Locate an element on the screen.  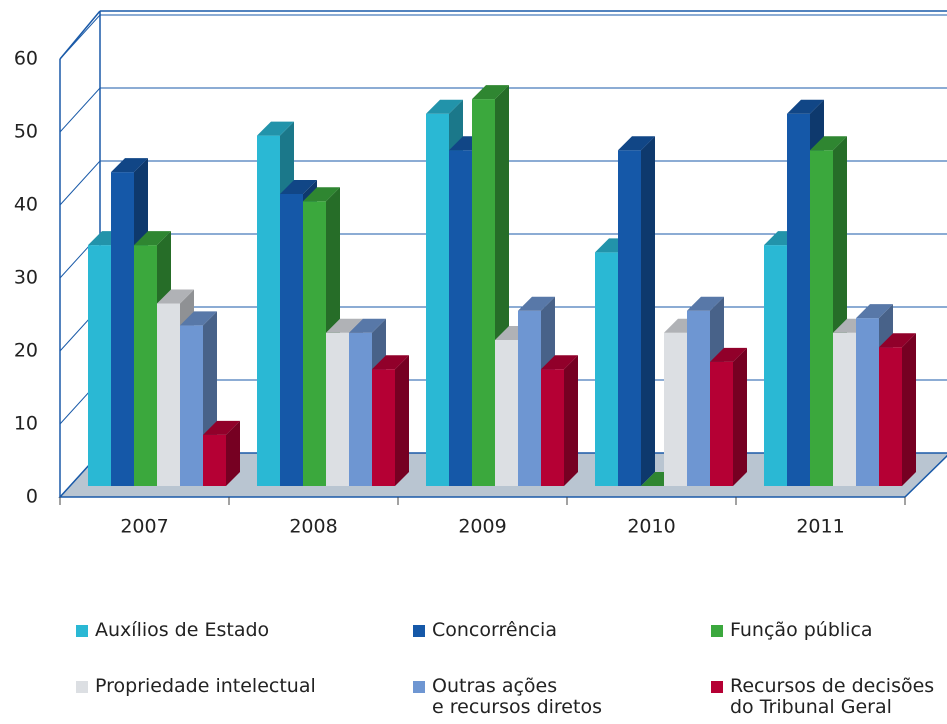
y-tick-label: 10 is located at coordinates (26, 424).